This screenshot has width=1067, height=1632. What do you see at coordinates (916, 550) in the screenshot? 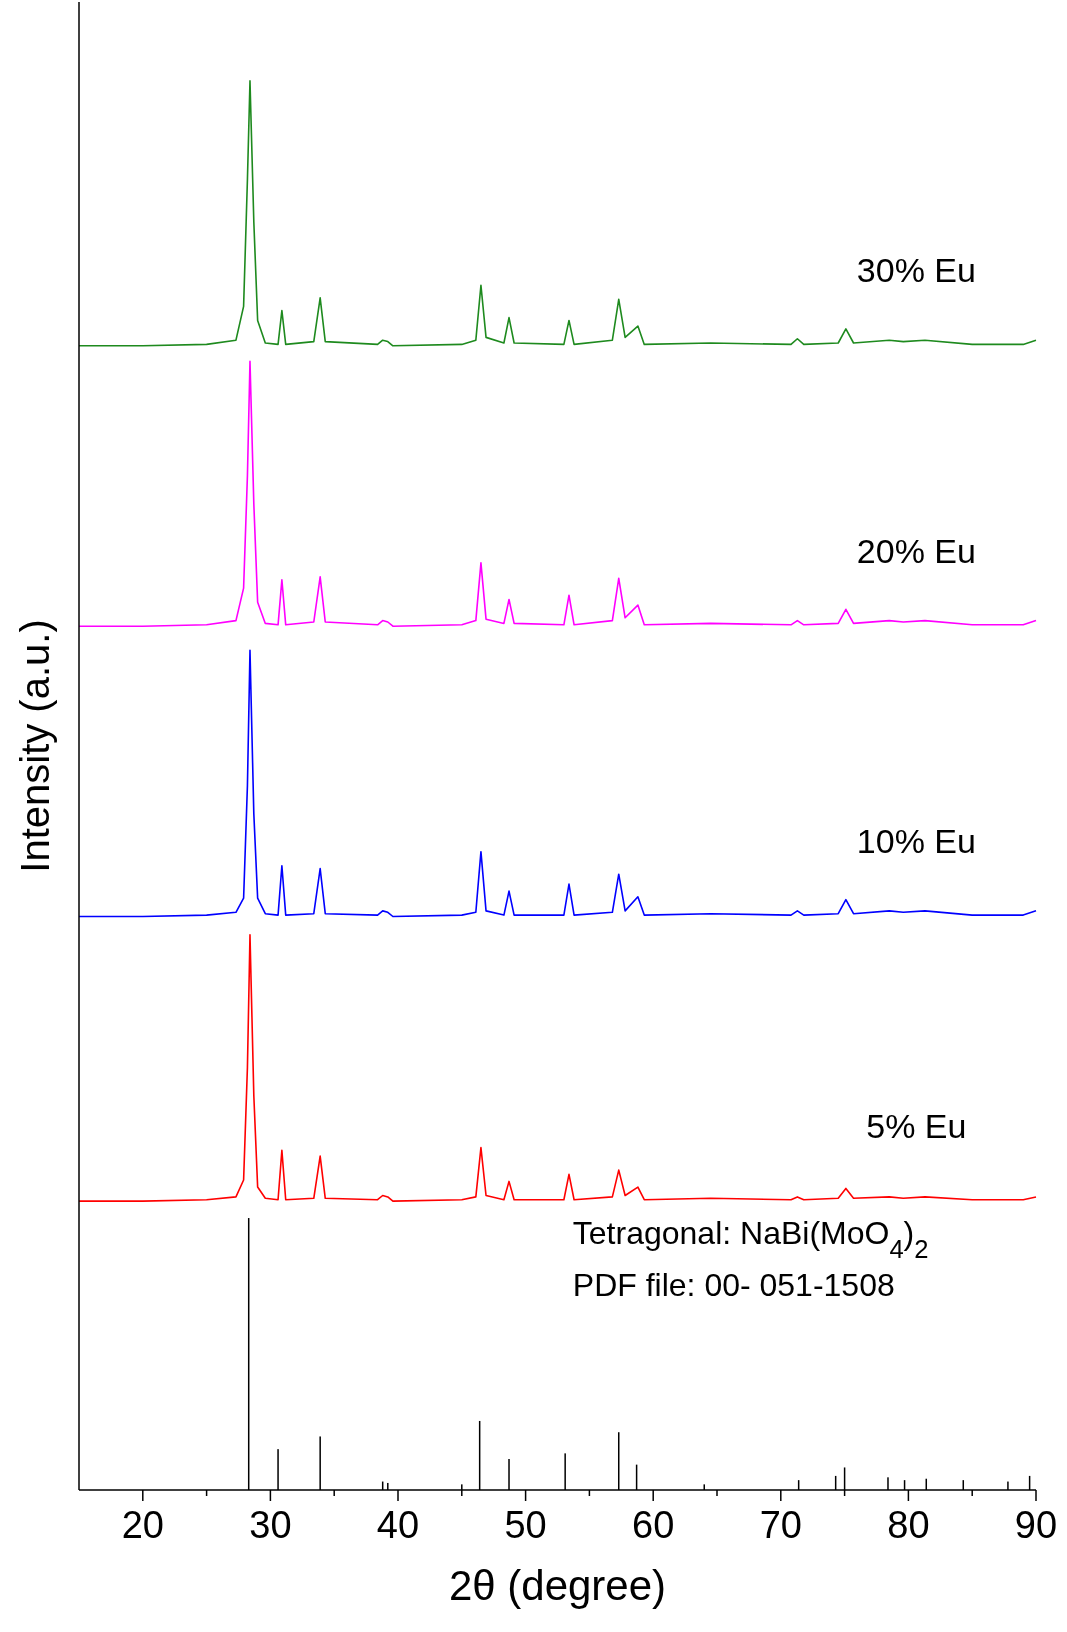
I see `series-label: 20% Eu` at bounding box center [916, 550].